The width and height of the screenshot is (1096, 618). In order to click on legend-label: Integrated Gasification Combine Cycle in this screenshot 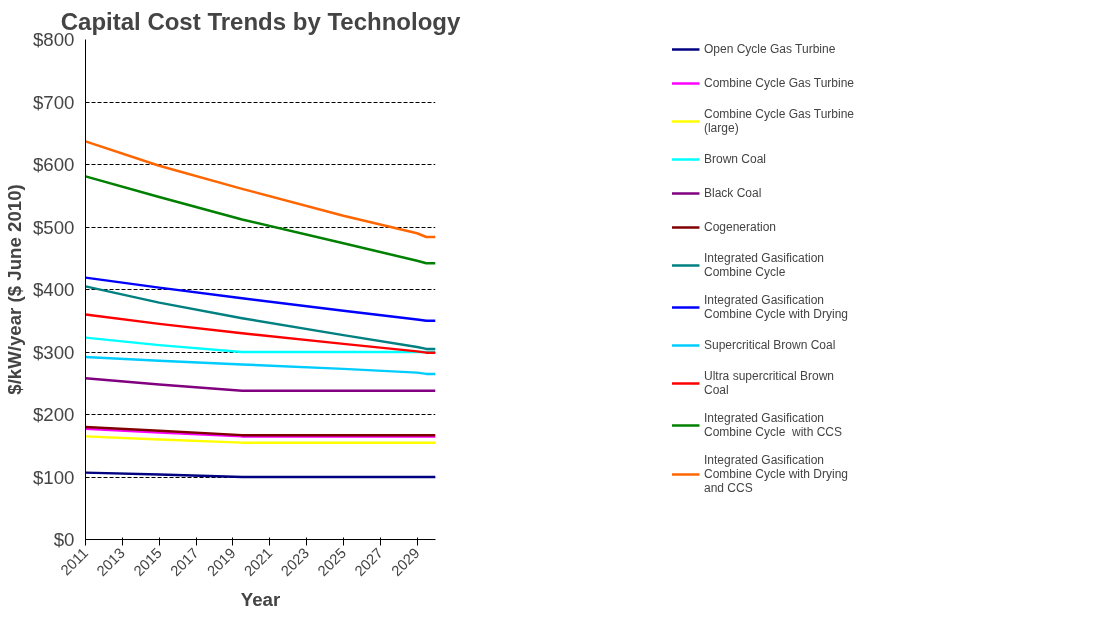, I will do `click(764, 265)`.